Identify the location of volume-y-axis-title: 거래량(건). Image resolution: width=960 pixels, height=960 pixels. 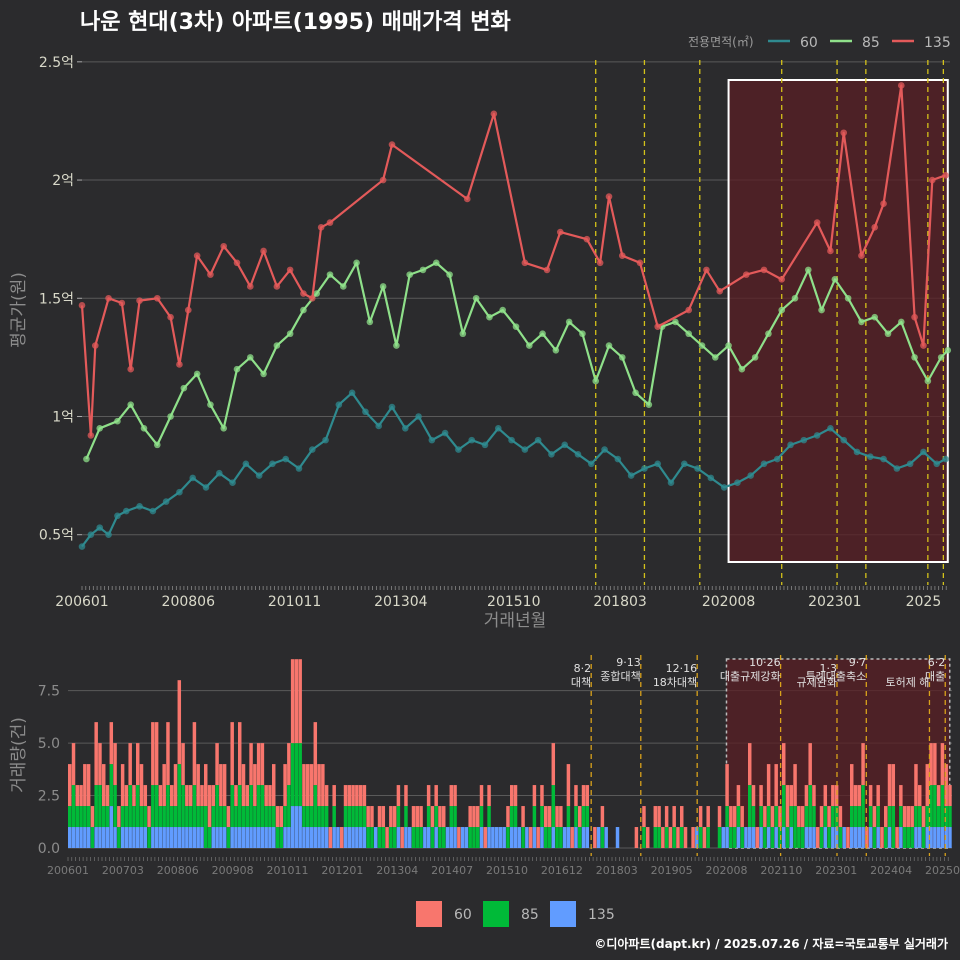
(19, 755).